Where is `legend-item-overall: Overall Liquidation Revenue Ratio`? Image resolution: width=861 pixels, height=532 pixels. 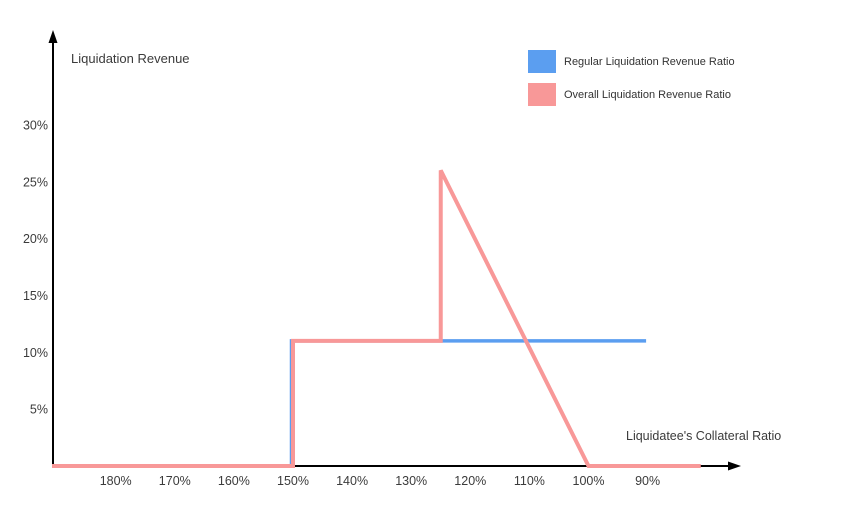
legend-item-overall: Overall Liquidation Revenue Ratio is located at coordinates (631, 94).